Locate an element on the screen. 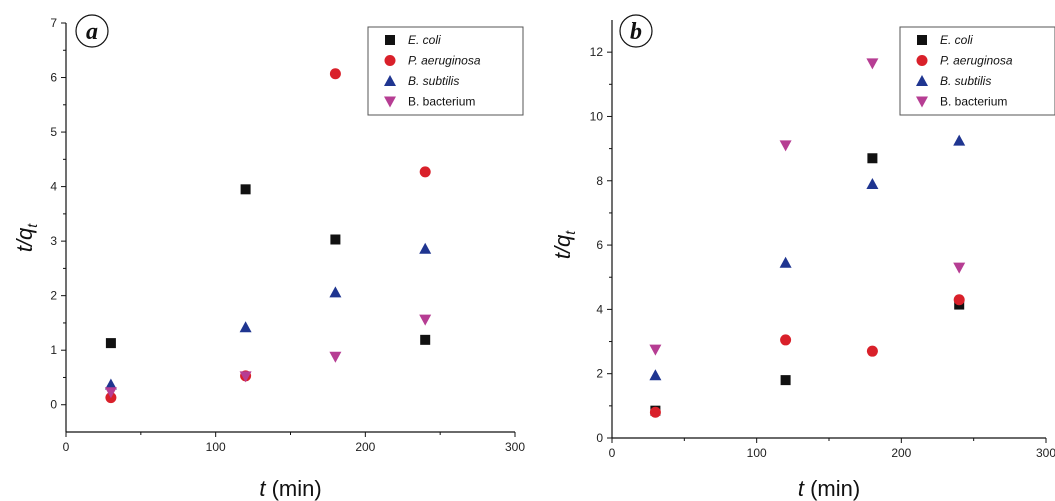  y-tick-label: 1 is located at coordinates (53, 350).